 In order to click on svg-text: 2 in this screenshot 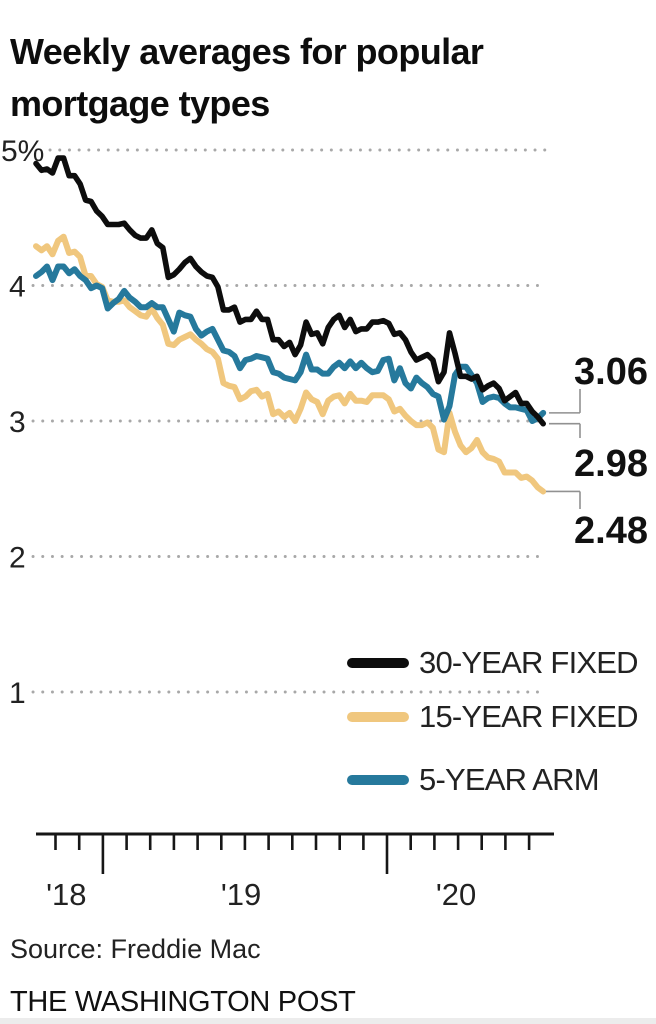, I will do `click(17, 558)`.